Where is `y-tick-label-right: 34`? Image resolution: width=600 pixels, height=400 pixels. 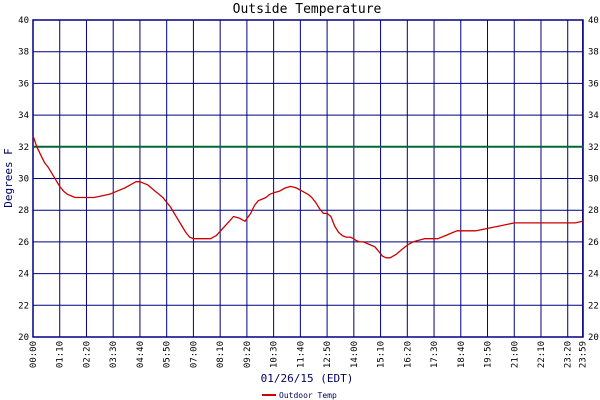 y-tick-label-right: 34 is located at coordinates (593, 116).